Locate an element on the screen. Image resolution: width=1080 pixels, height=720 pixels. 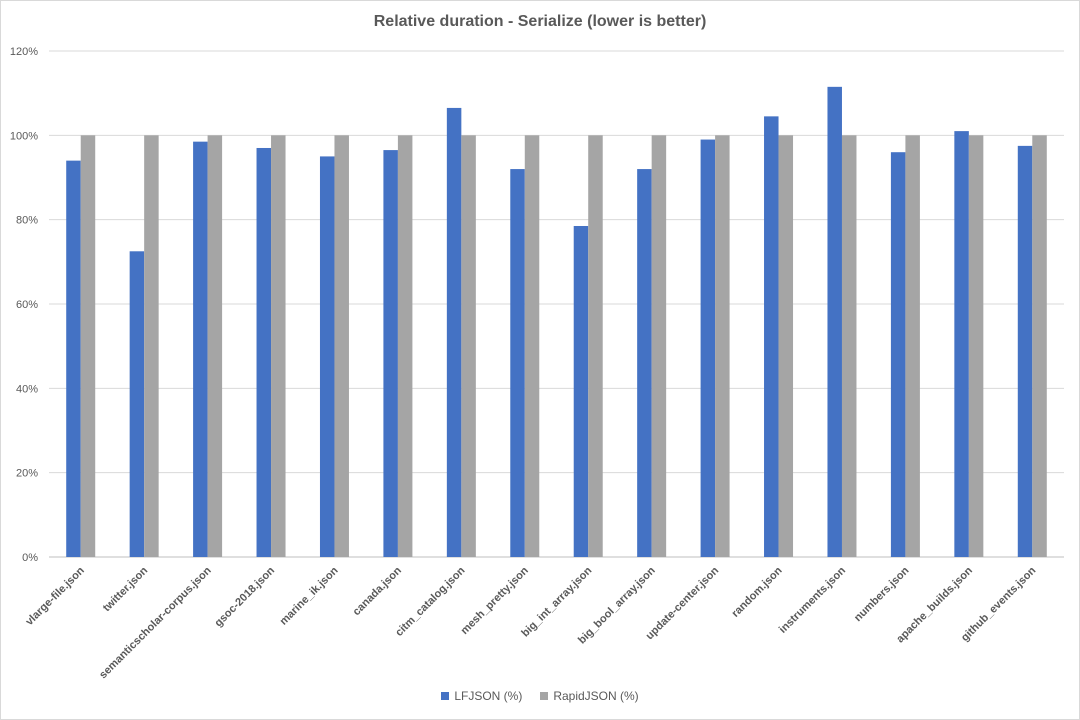
legend-swatch-lfjson is located at coordinates (445, 696).